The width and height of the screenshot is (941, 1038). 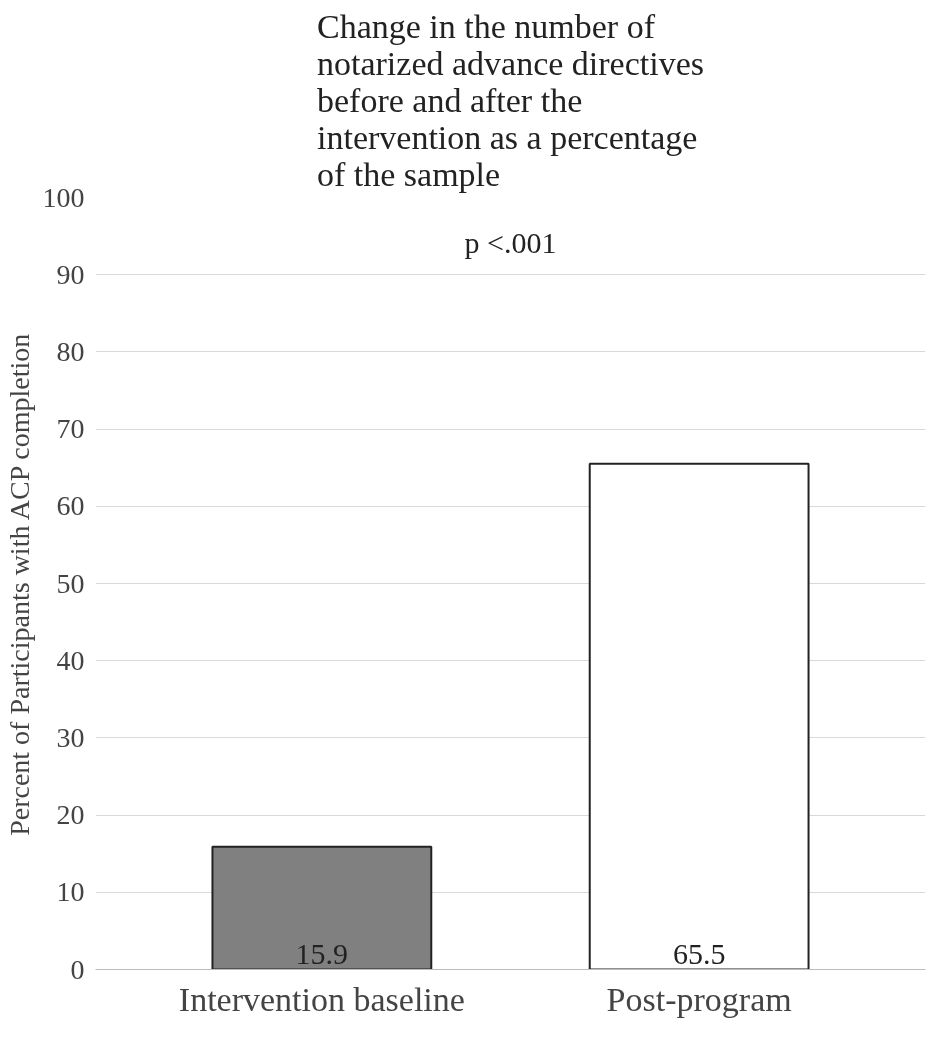 What do you see at coordinates (70, 506) in the screenshot?
I see `y-tick-label: 60` at bounding box center [70, 506].